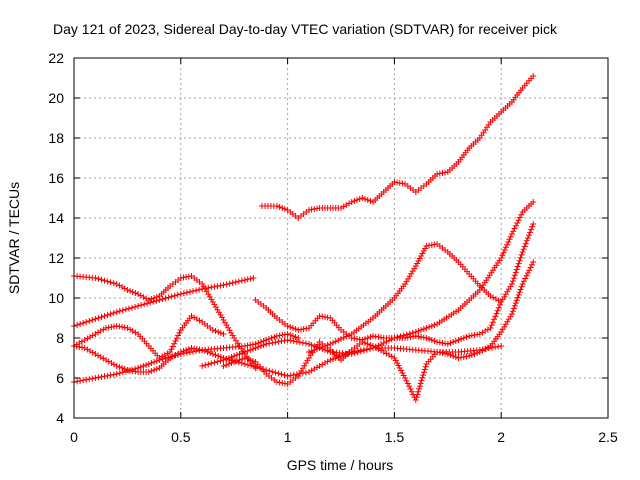  Describe the element at coordinates (608, 437) in the screenshot. I see `x-tick-label: 2.5` at that location.